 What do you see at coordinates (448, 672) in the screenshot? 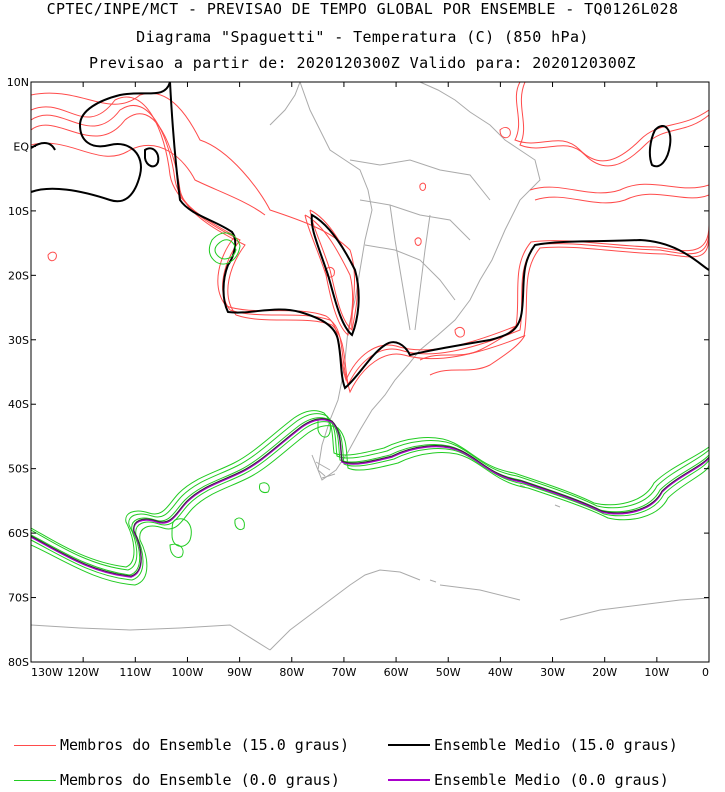
I see `lon-label: 50W` at bounding box center [448, 672].